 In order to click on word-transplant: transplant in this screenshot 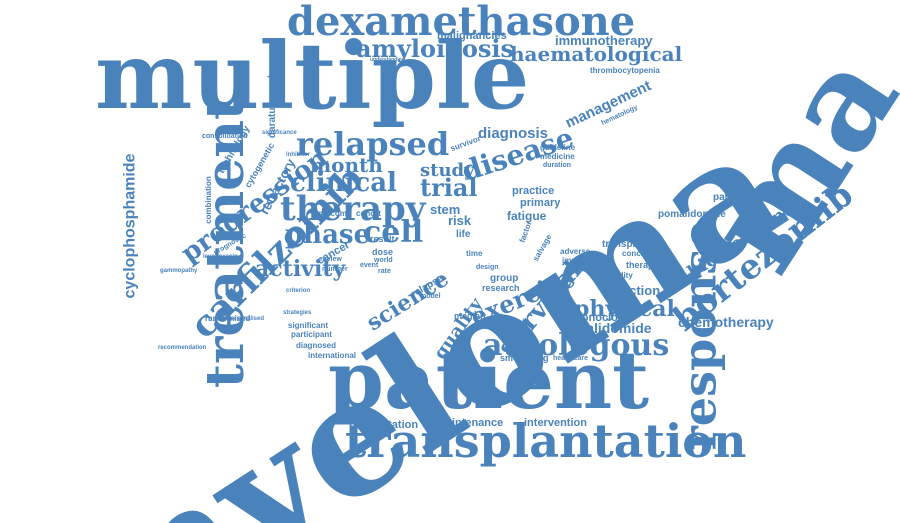, I will do `click(626, 244)`.